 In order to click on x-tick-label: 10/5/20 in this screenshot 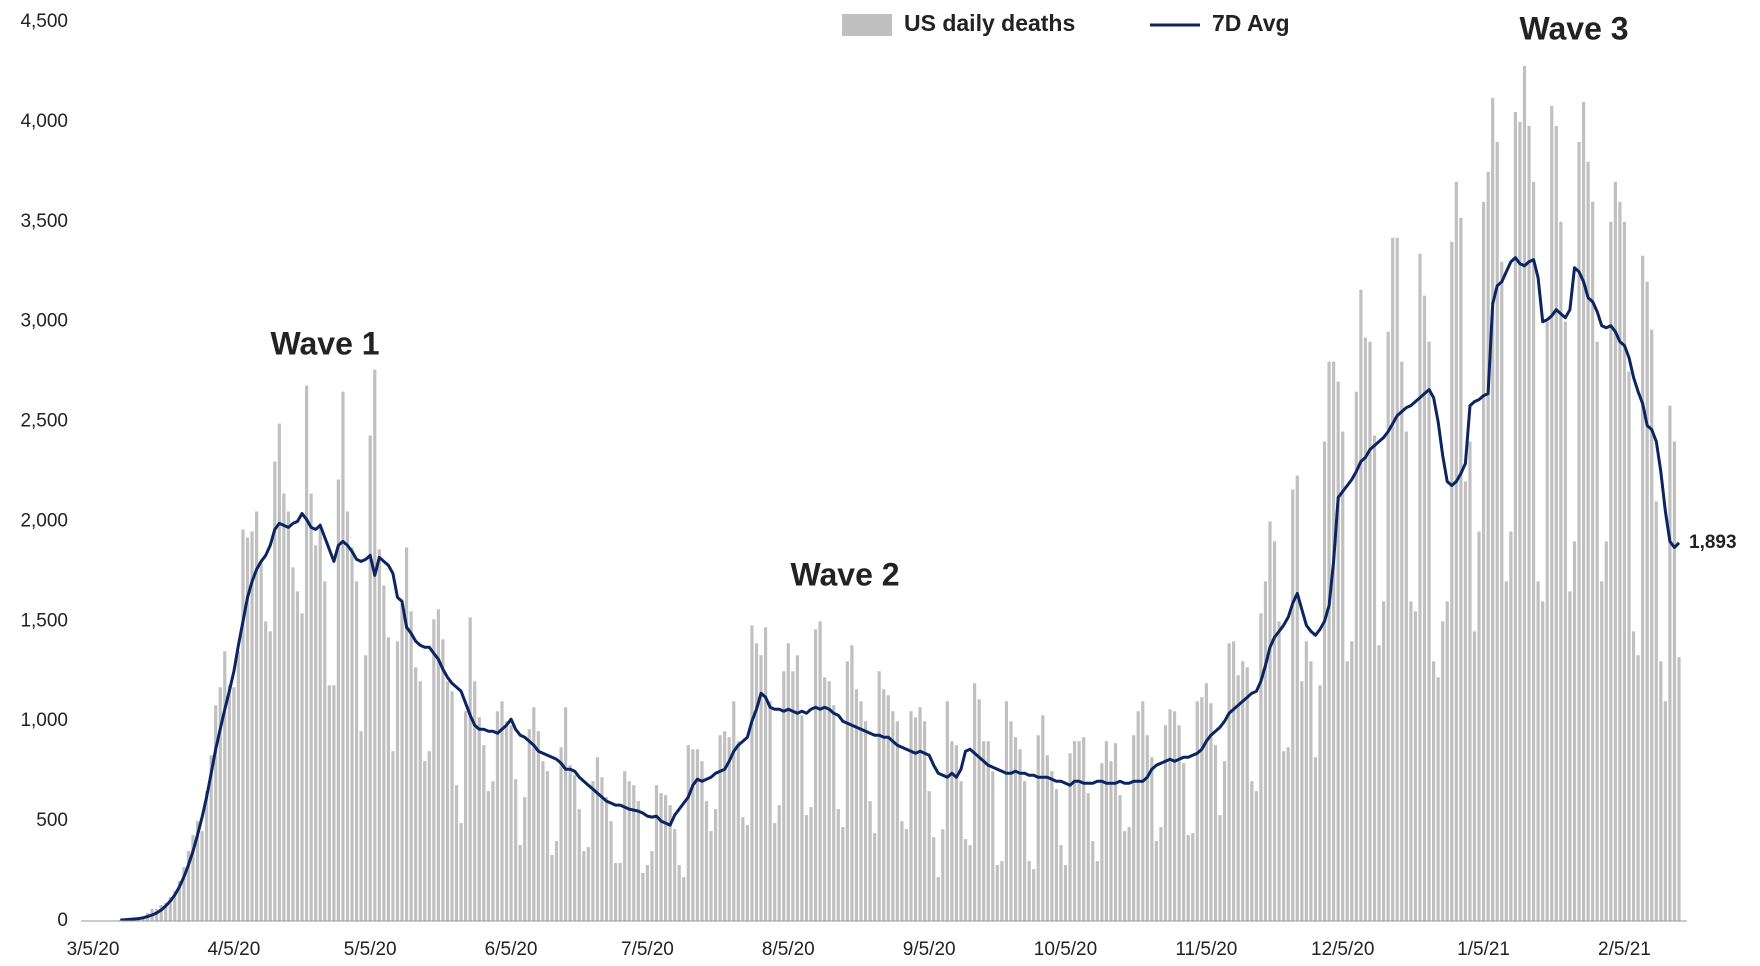, I will do `click(1065, 949)`.